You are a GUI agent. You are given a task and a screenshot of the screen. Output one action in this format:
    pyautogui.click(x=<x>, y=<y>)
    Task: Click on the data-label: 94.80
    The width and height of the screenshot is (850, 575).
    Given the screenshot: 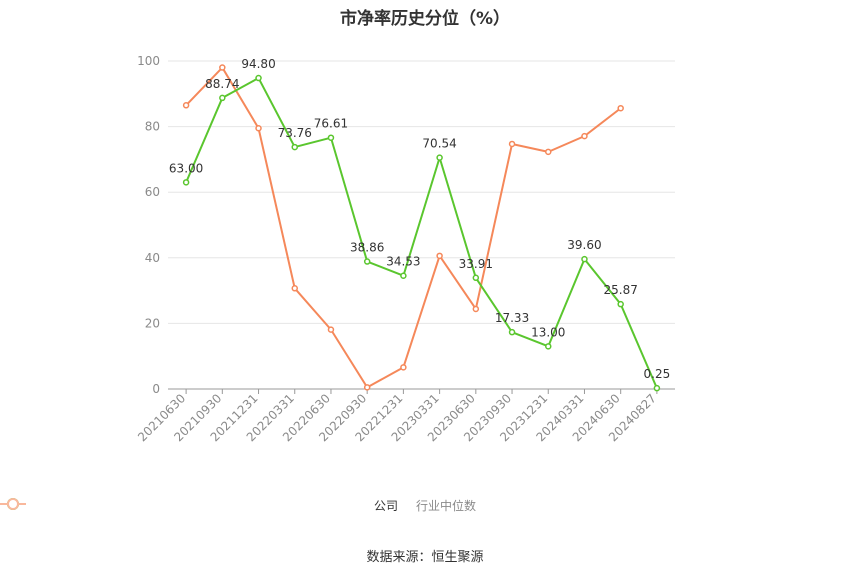 What is the action you would take?
    pyautogui.click(x=258, y=64)
    